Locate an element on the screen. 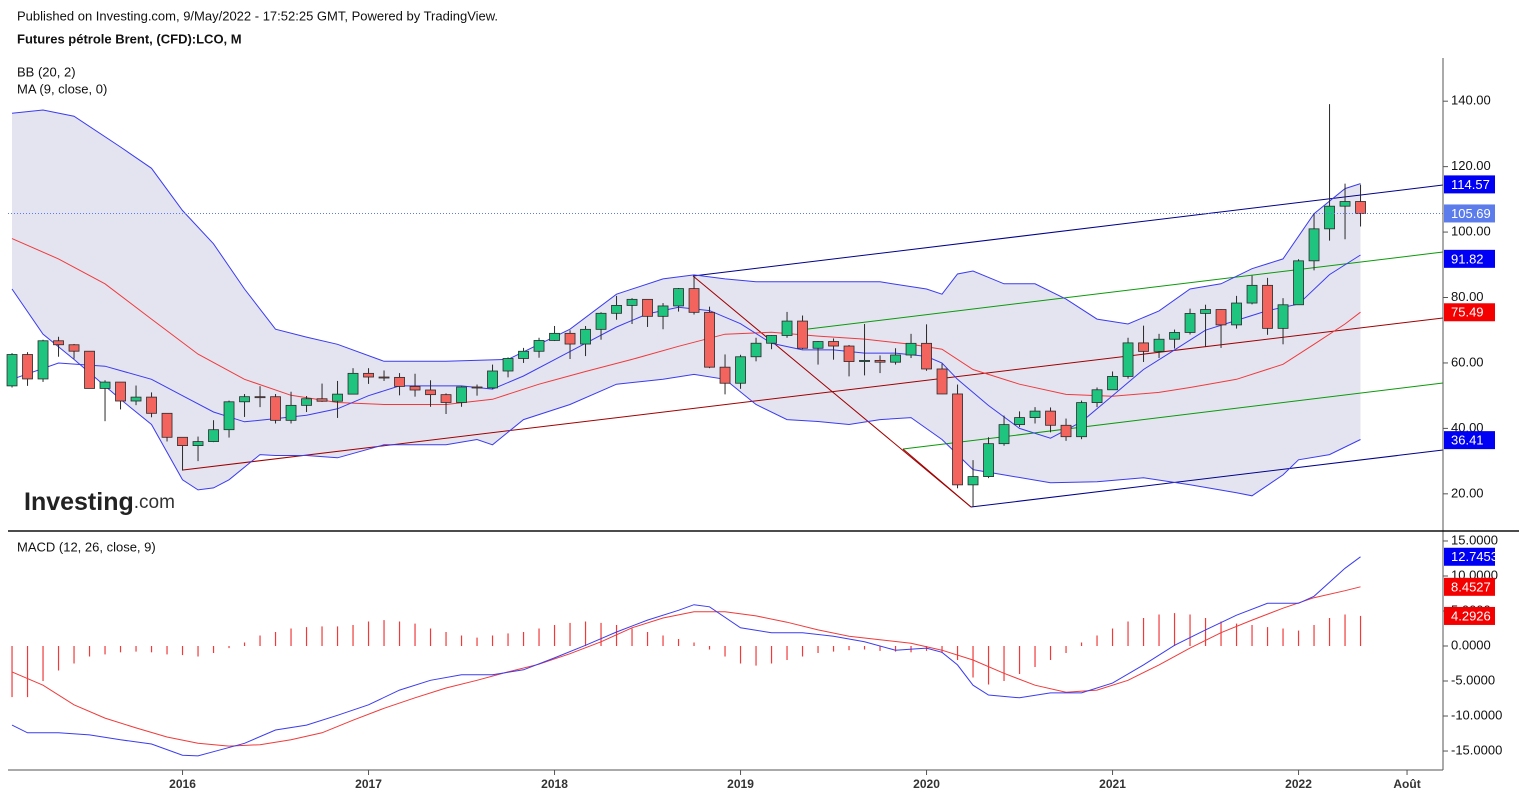  y-tick-label: 120.00 is located at coordinates (1471, 165).